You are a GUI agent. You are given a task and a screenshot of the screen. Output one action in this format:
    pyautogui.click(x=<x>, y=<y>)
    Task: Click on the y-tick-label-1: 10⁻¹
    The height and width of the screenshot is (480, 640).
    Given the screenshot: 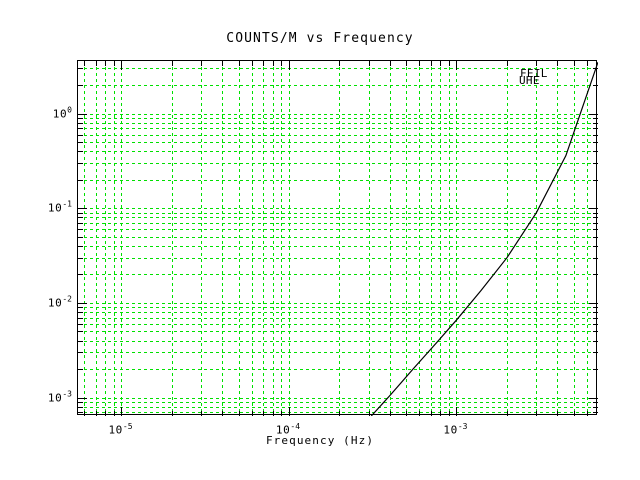 What is the action you would take?
    pyautogui.click(x=59, y=207)
    